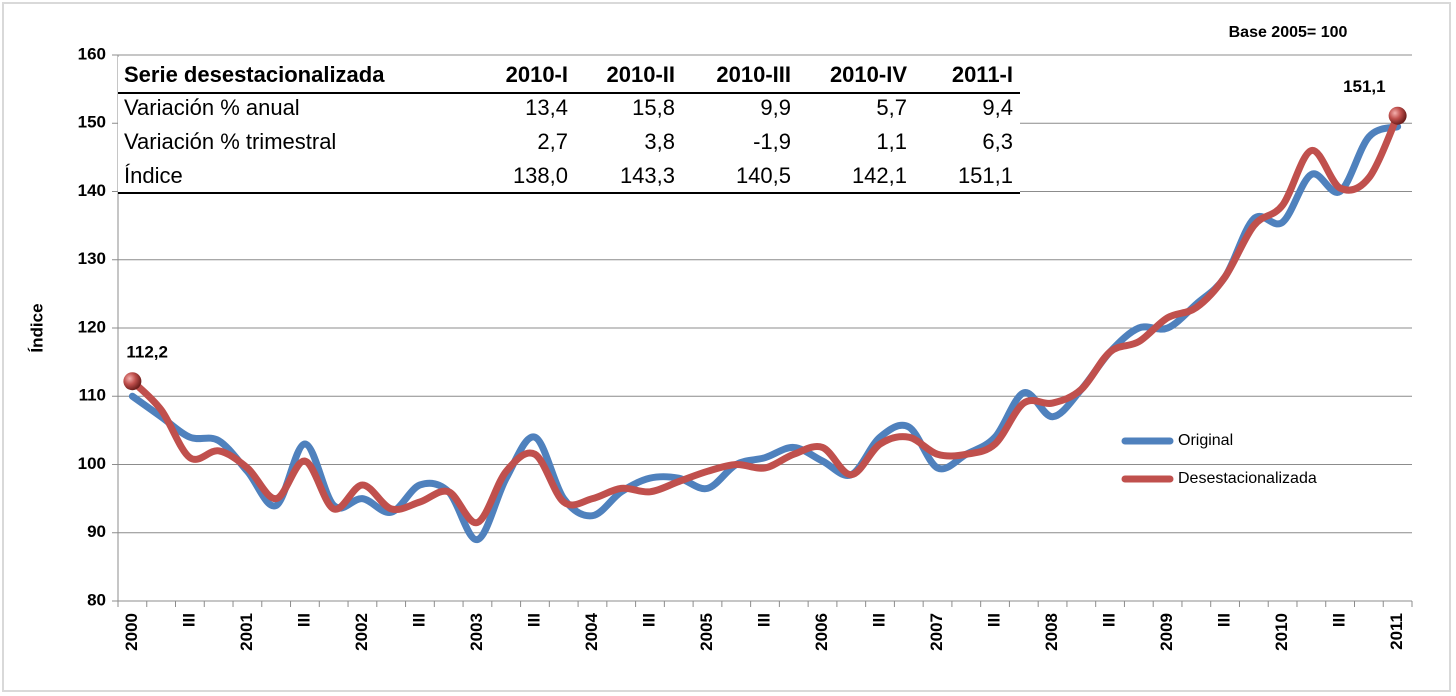 The height and width of the screenshot is (696, 1456). I want to click on x-tick-label: 2008, so click(1051, 632).